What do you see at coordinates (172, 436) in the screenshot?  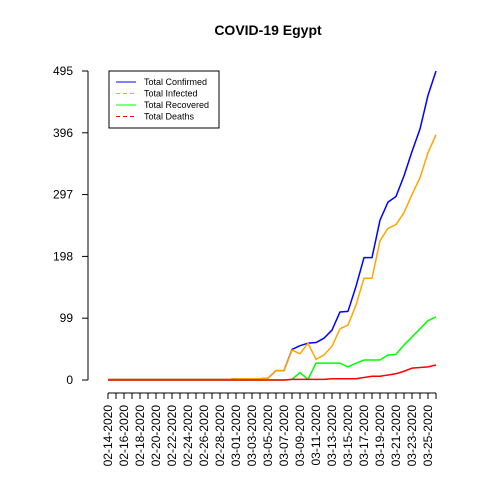 I see `x-tick-label: 02-22-2020` at bounding box center [172, 436].